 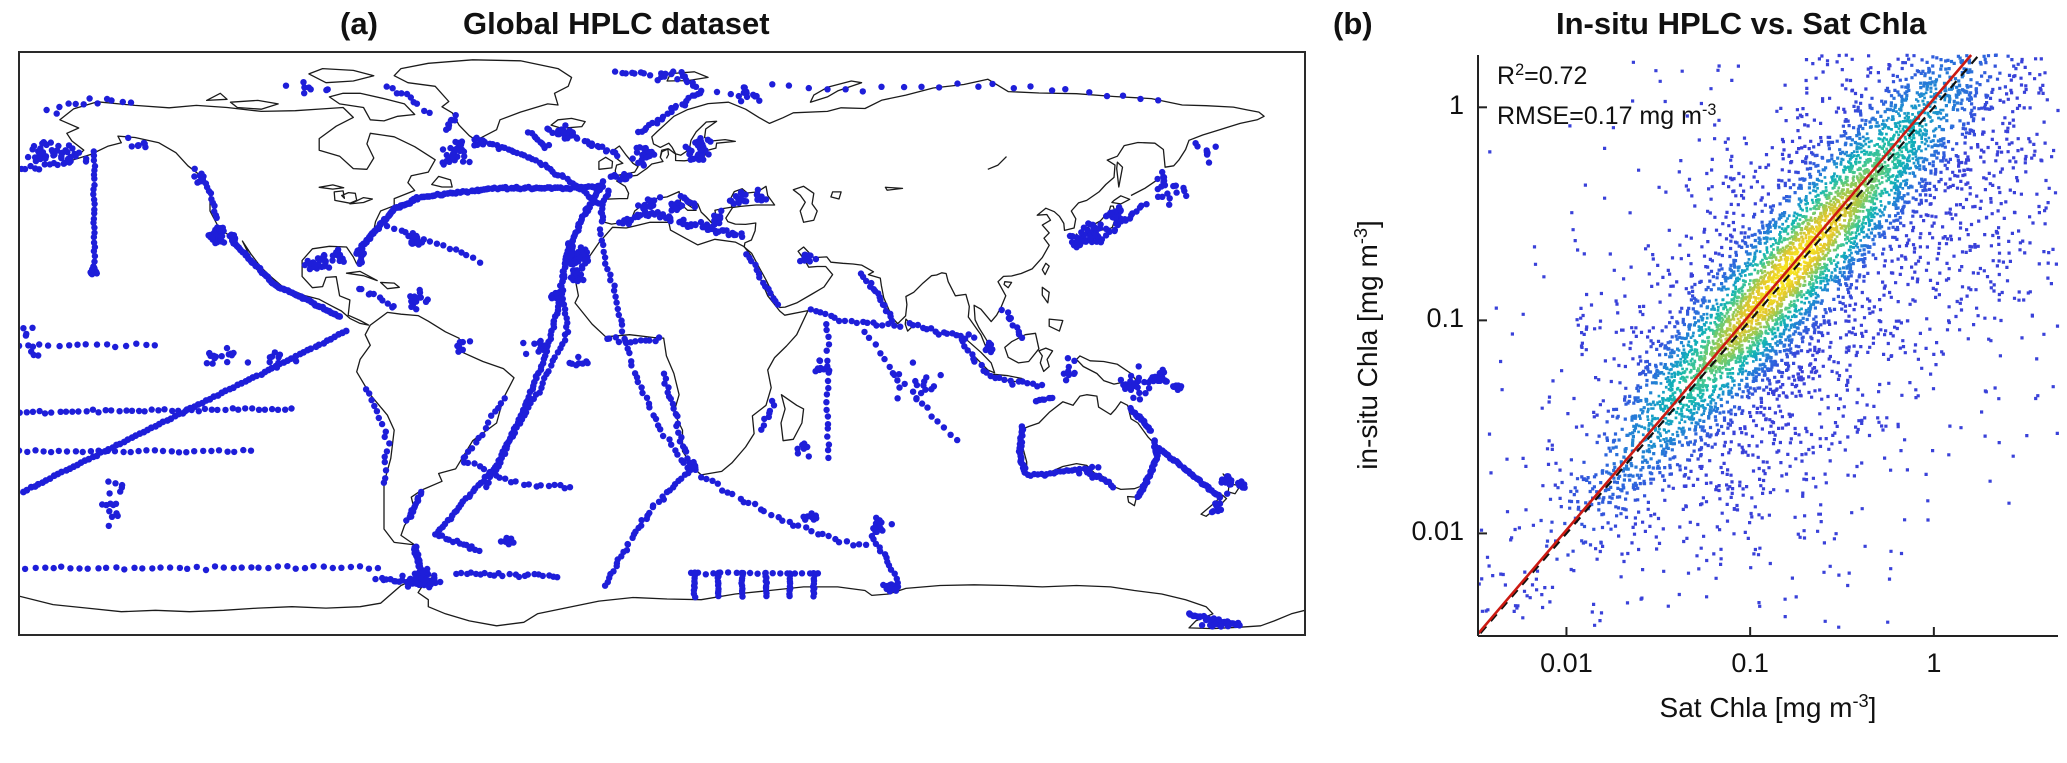 What do you see at coordinates (361, 276) in the screenshot?
I see `coastline-cuba` at bounding box center [361, 276].